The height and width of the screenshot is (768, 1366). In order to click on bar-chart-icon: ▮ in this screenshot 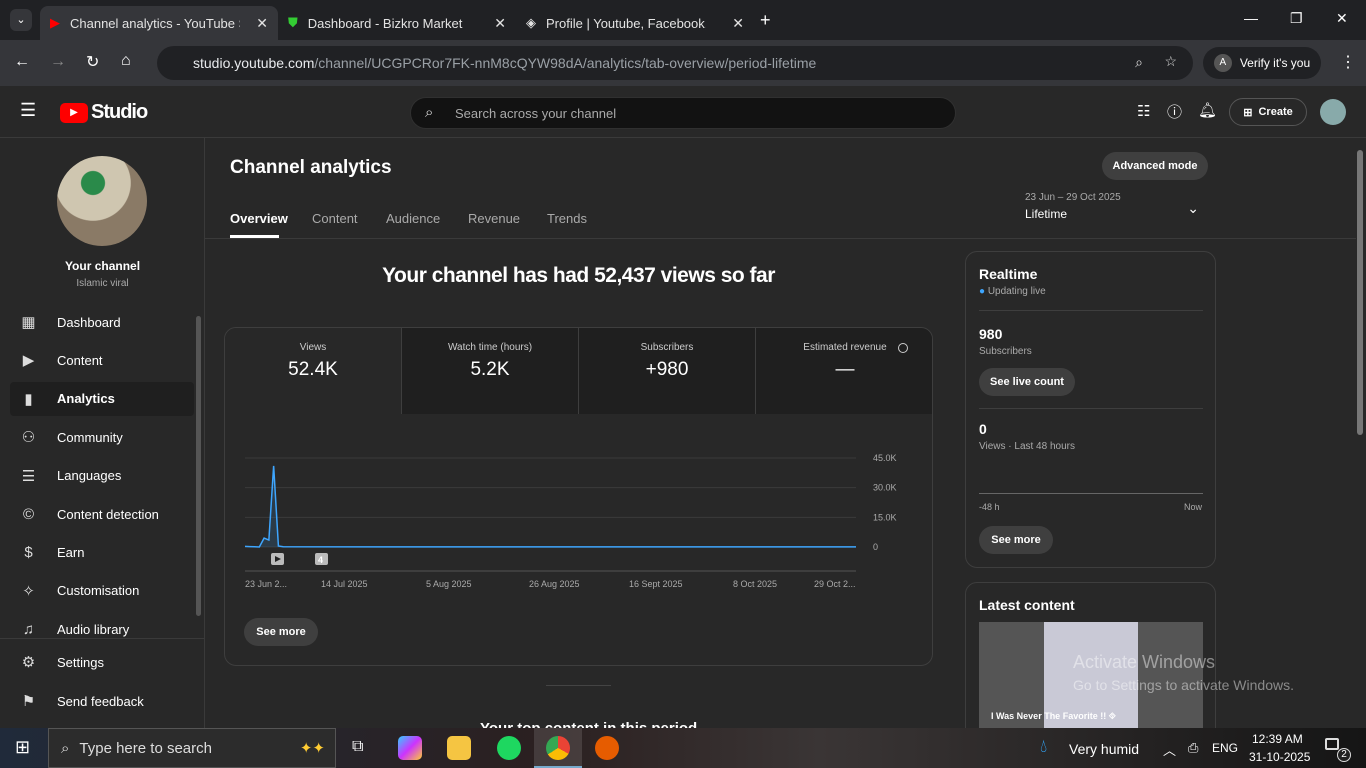, I will do `click(28, 399)`.